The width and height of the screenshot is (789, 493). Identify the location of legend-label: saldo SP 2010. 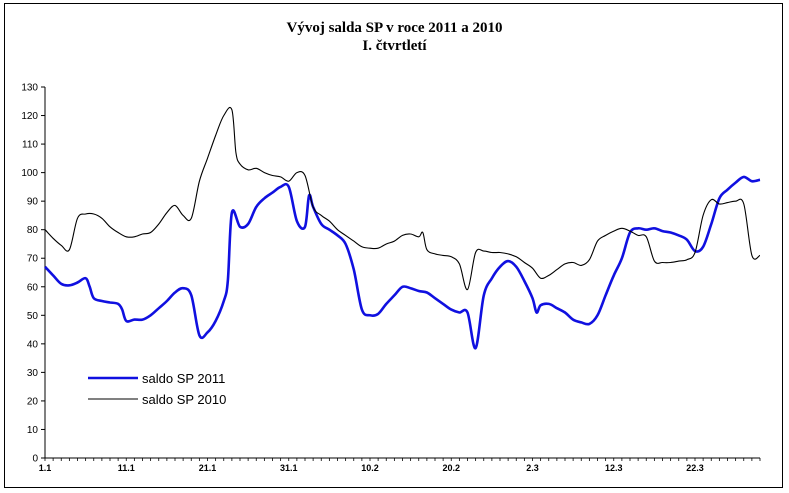
(184, 399).